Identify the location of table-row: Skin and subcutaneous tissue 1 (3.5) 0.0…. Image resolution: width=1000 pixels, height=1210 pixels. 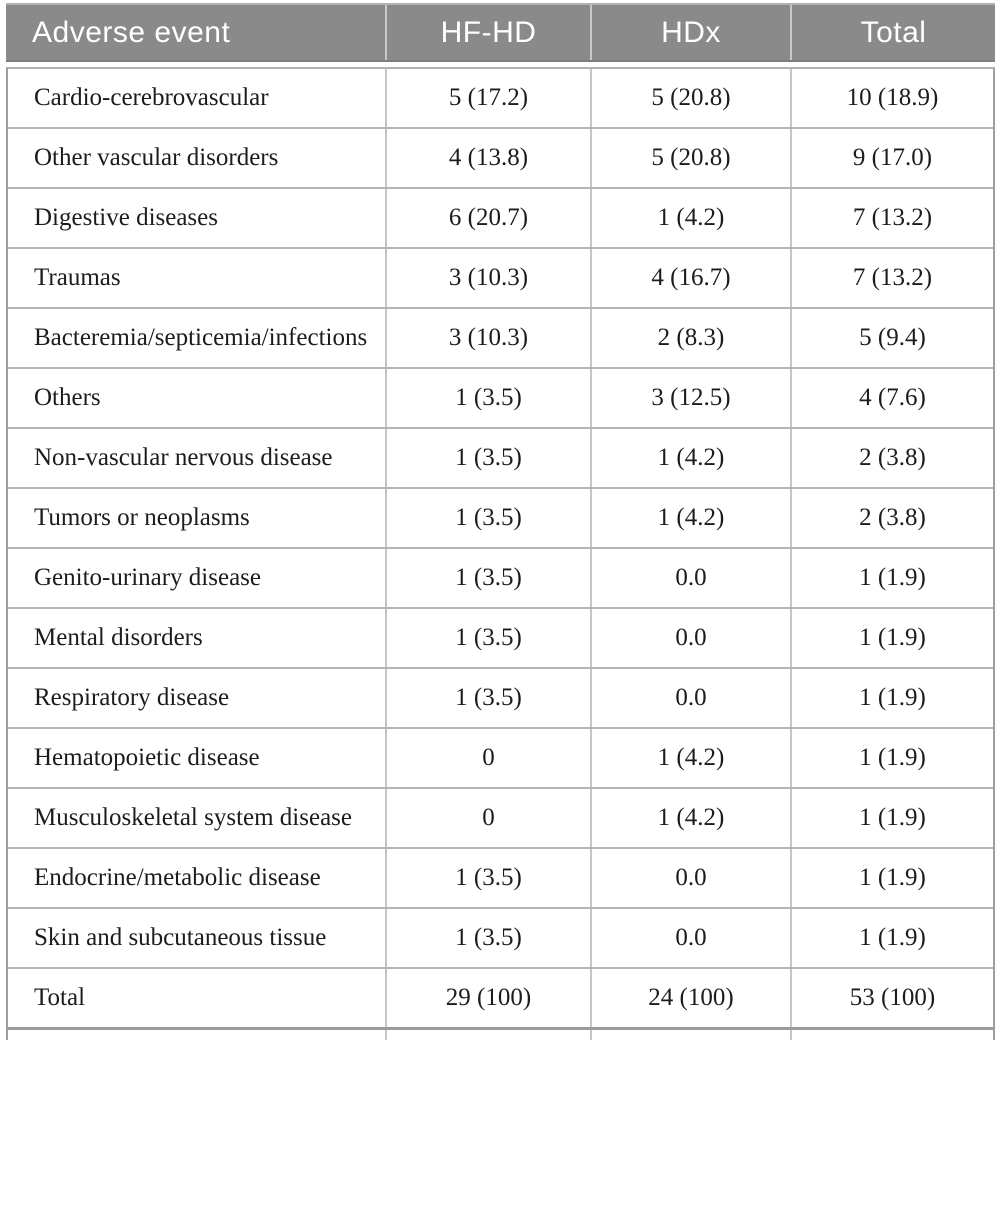
(500, 939).